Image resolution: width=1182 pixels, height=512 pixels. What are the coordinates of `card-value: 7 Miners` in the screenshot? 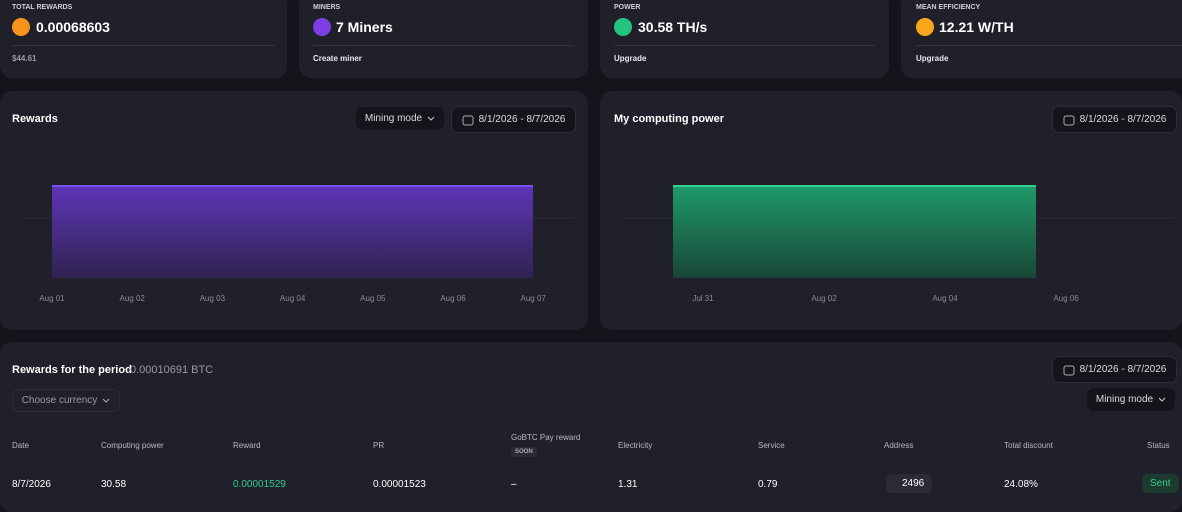 It's located at (364, 27).